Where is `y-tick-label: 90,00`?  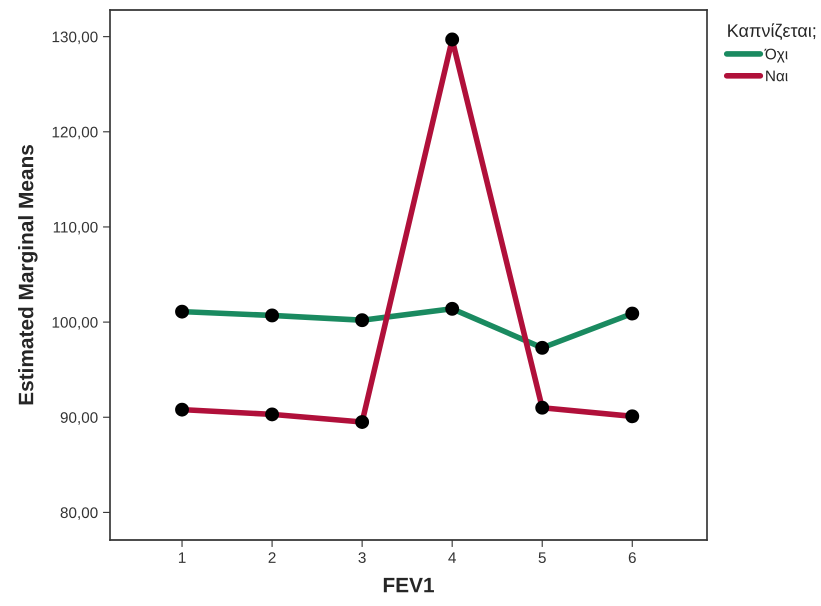
y-tick-label: 90,00 is located at coordinates (79, 418).